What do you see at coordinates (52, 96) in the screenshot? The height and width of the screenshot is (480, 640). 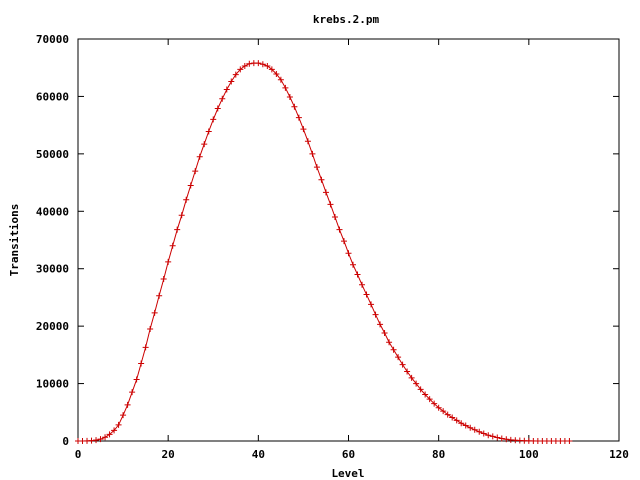 I see `y-tick-label: 60000` at bounding box center [52, 96].